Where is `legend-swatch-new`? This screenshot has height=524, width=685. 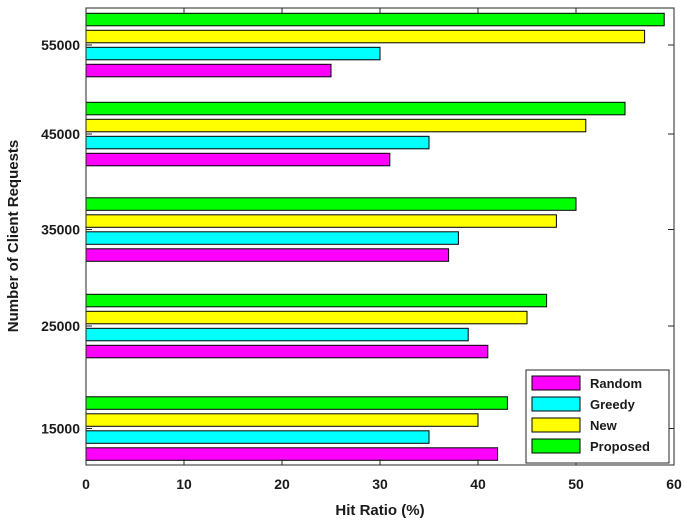 legend-swatch-new is located at coordinates (556, 425).